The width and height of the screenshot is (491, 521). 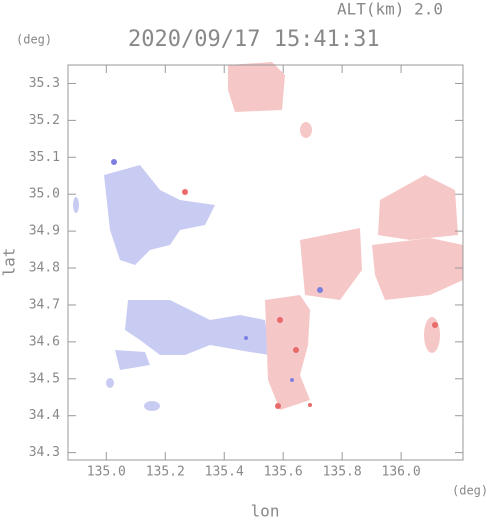 I want to click on y-tick-label: 35.1, so click(x=44, y=157).